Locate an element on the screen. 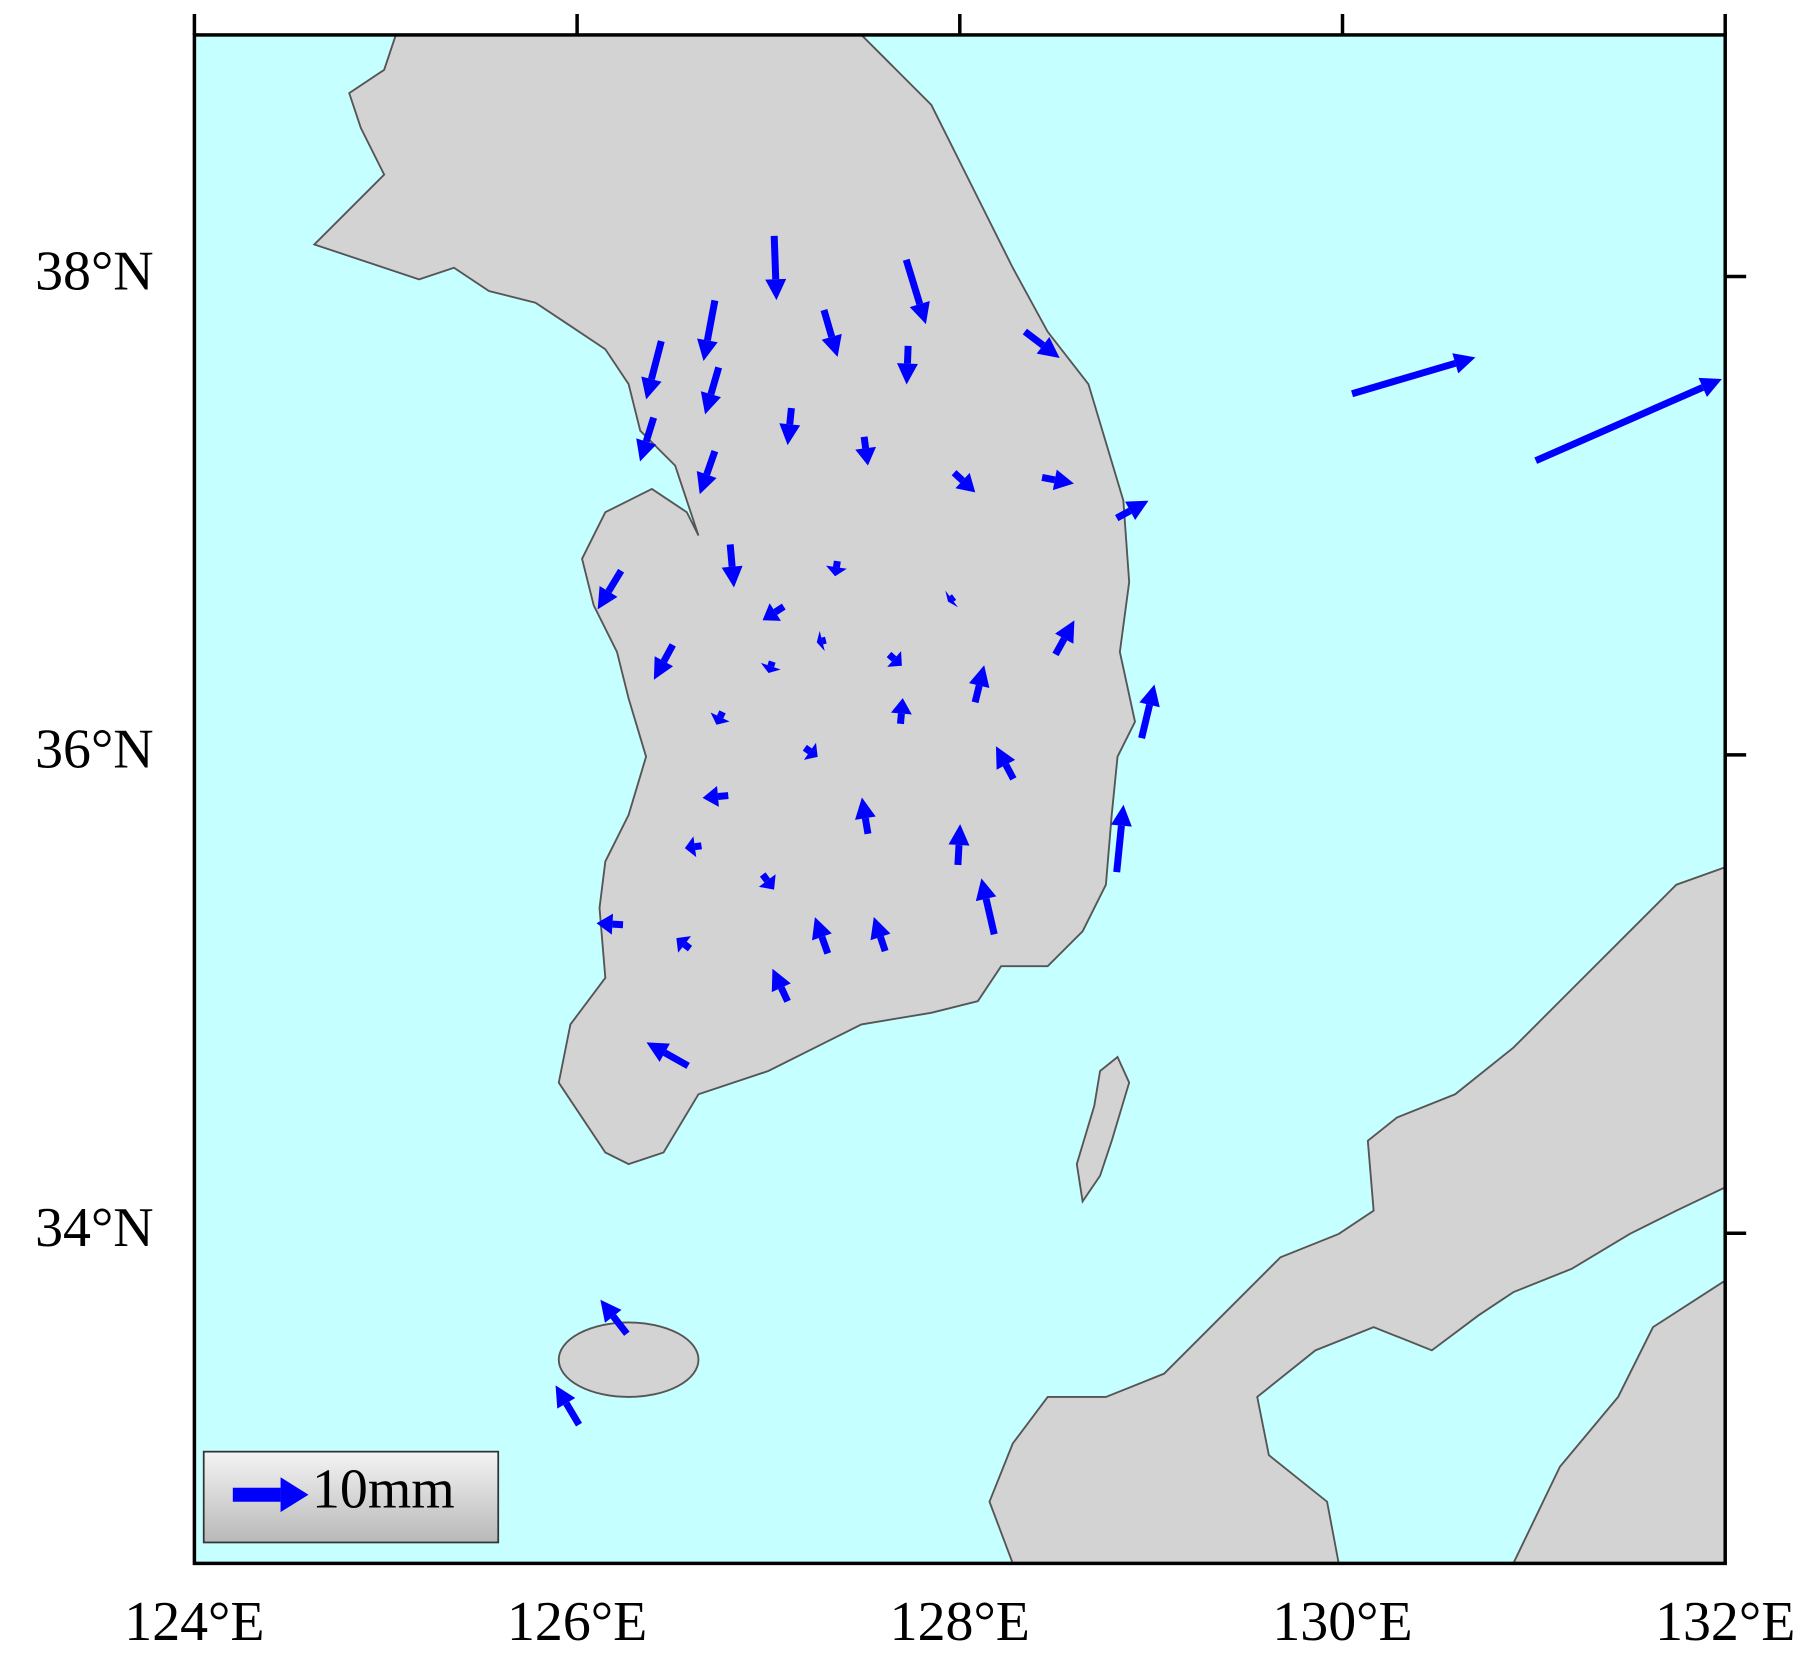  x-tick-label: 124°E is located at coordinates (194, 1622).